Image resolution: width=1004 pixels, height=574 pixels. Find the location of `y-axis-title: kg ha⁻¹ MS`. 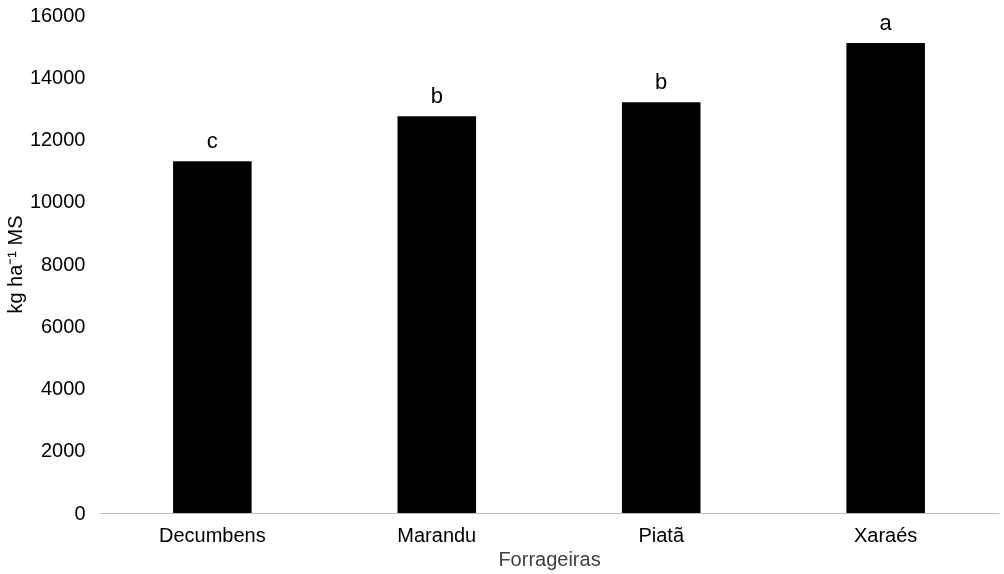

y-axis-title: kg ha⁻¹ MS is located at coordinates (14, 264).